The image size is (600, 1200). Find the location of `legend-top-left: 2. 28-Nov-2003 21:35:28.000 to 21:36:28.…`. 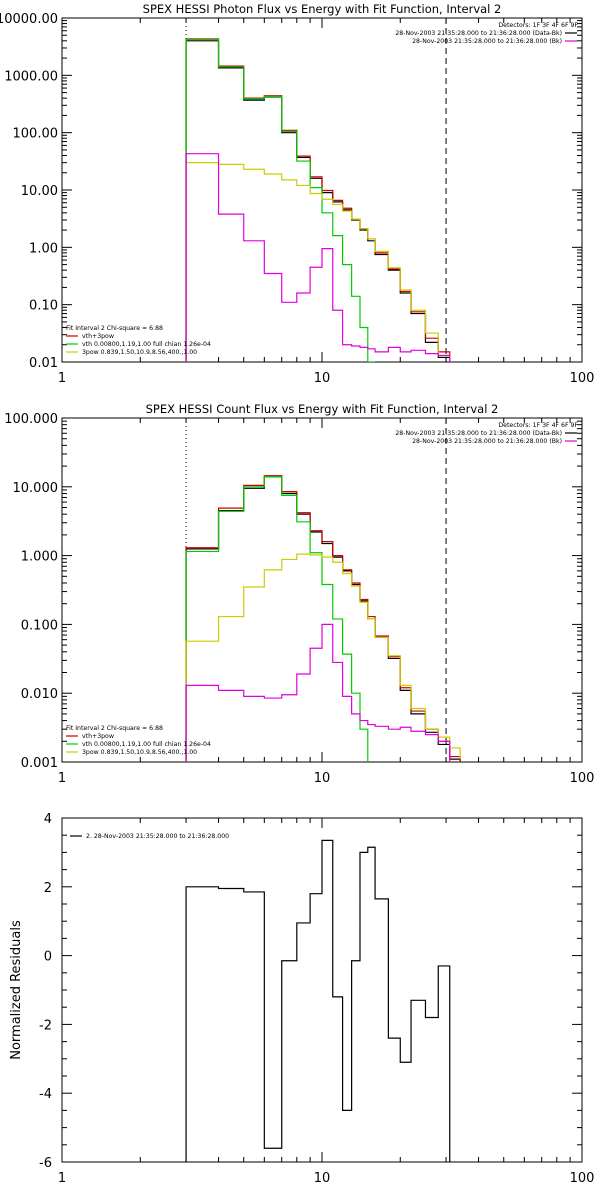

legend-top-left: 2. 28-Nov-2003 21:35:28.000 to 21:36:28.… is located at coordinates (149, 836).